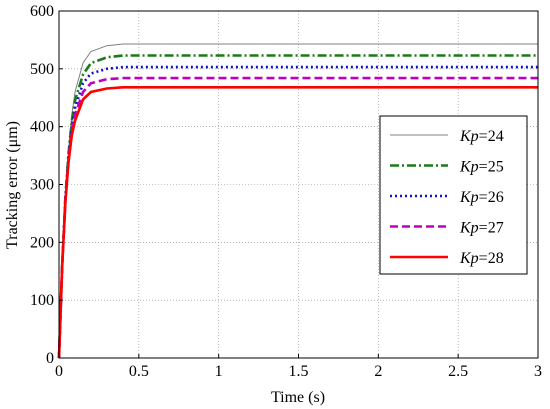 This screenshot has height=409, width=550. What do you see at coordinates (42, 69) in the screenshot?
I see `y-tick-label: 500` at bounding box center [42, 69].